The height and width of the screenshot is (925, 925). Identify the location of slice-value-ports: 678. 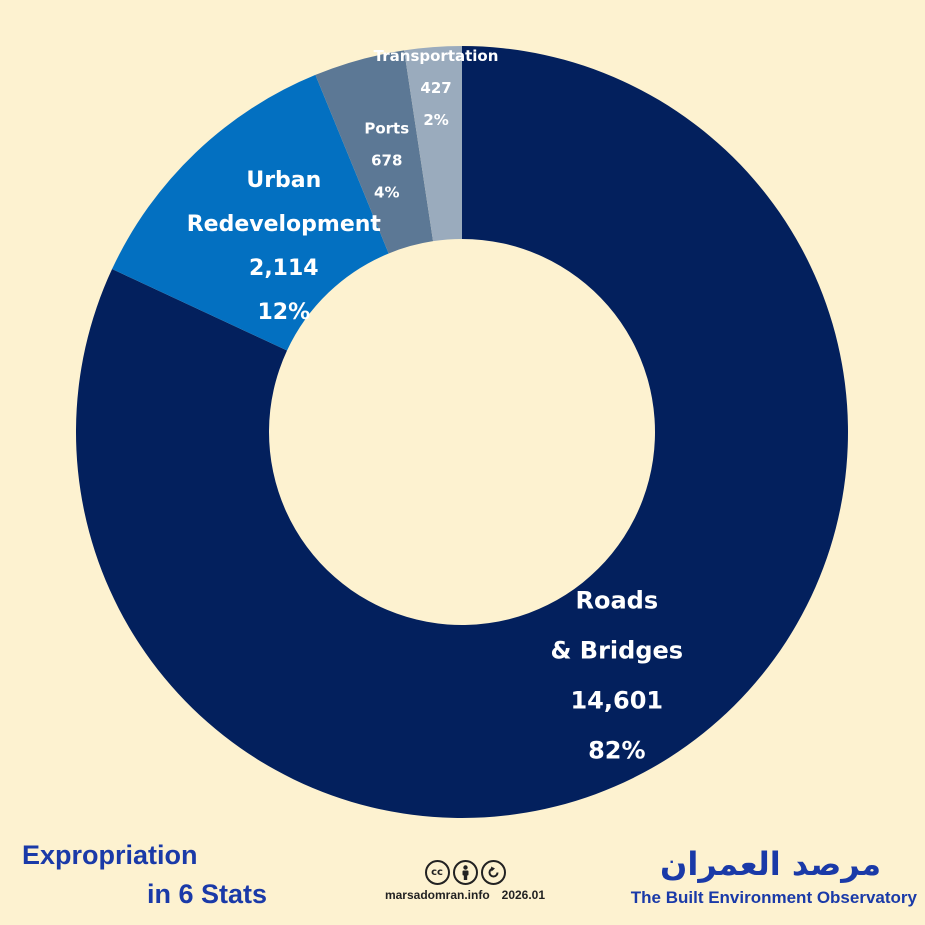
(386, 160).